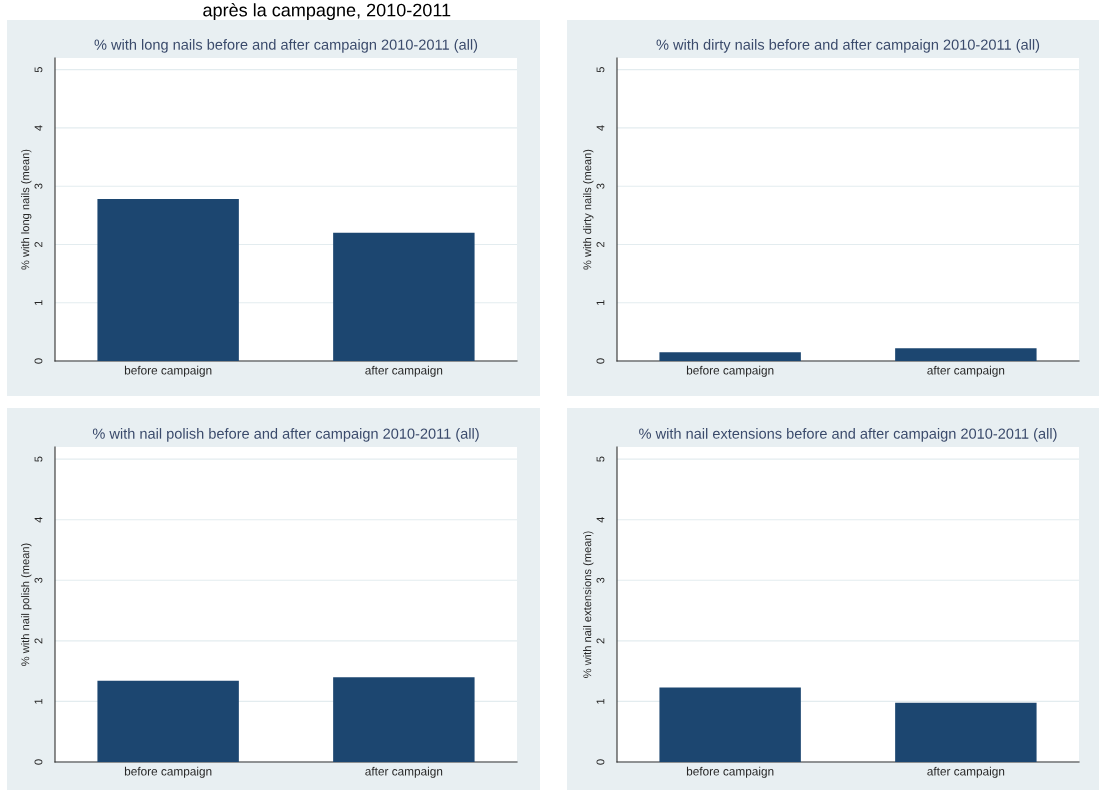 The height and width of the screenshot is (791, 1099). Describe the element at coordinates (588, 604) in the screenshot. I see `y-axis-title: % with nail extensions (mean)` at that location.